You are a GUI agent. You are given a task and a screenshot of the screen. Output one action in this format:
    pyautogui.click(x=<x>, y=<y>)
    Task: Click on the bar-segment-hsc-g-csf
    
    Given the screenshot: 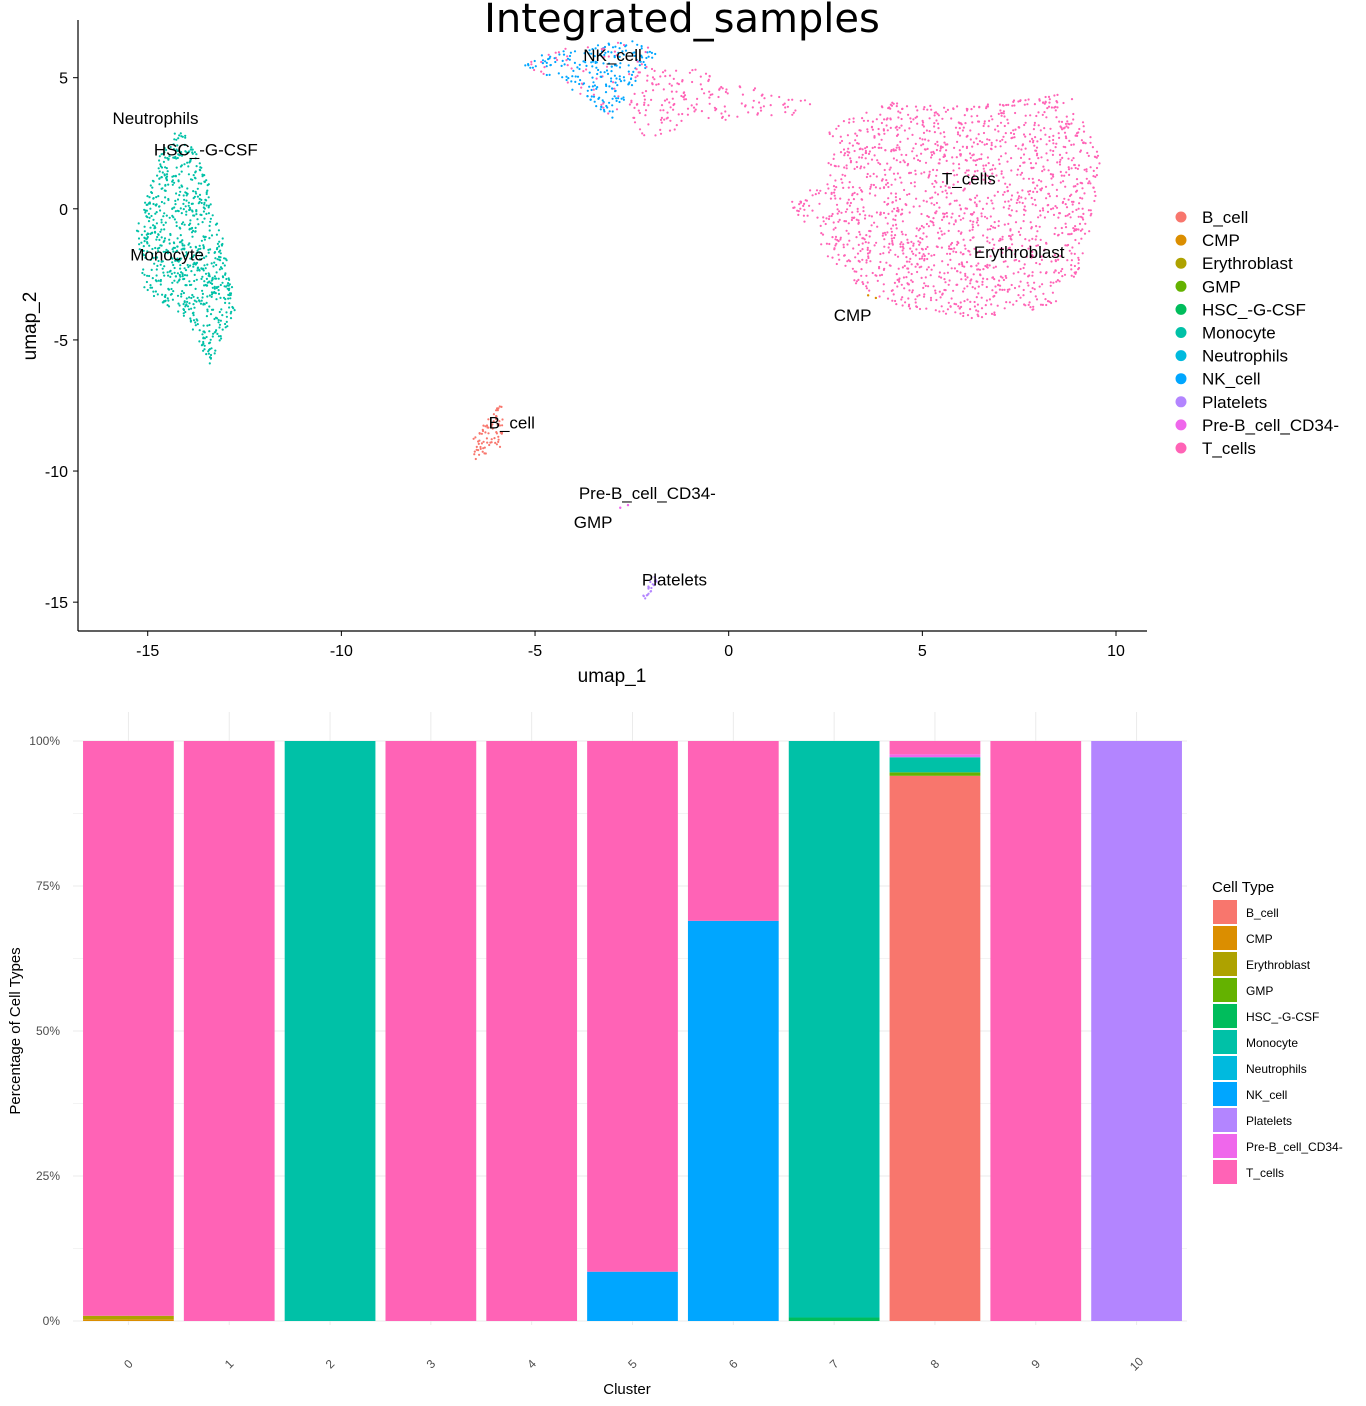 What is the action you would take?
    pyautogui.click(x=834, y=1319)
    